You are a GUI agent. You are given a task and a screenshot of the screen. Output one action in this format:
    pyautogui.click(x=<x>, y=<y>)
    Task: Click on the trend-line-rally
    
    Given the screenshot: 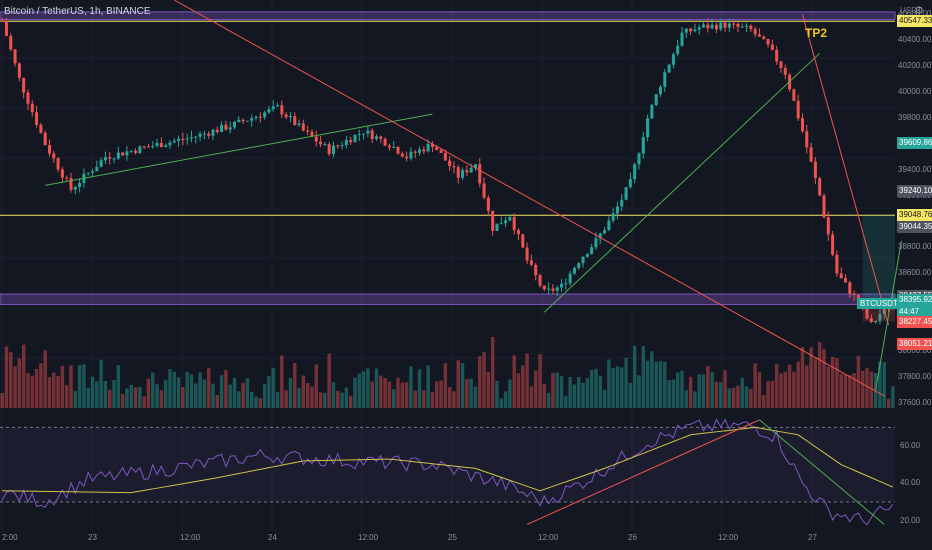 What is the action you would take?
    pyautogui.click(x=682, y=182)
    